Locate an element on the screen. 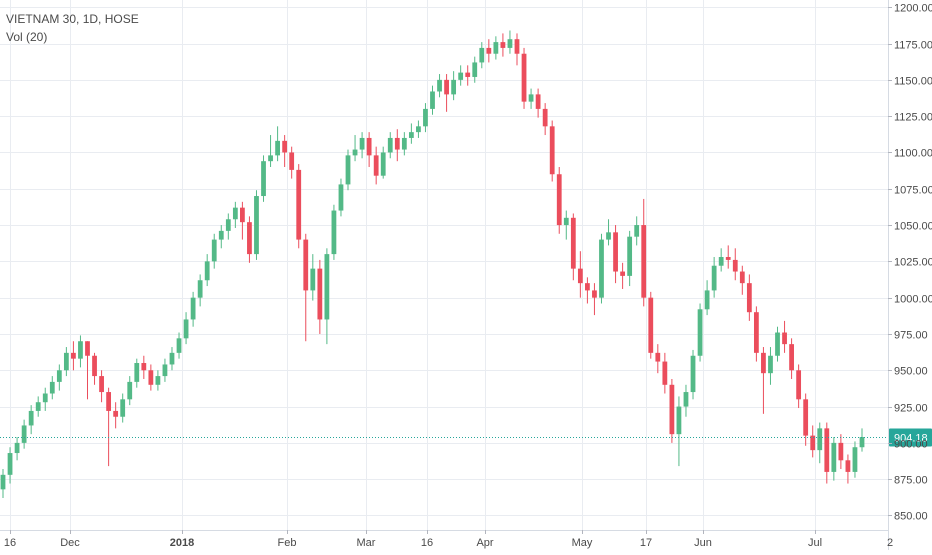  last-price-badge is located at coordinates (910, 437).